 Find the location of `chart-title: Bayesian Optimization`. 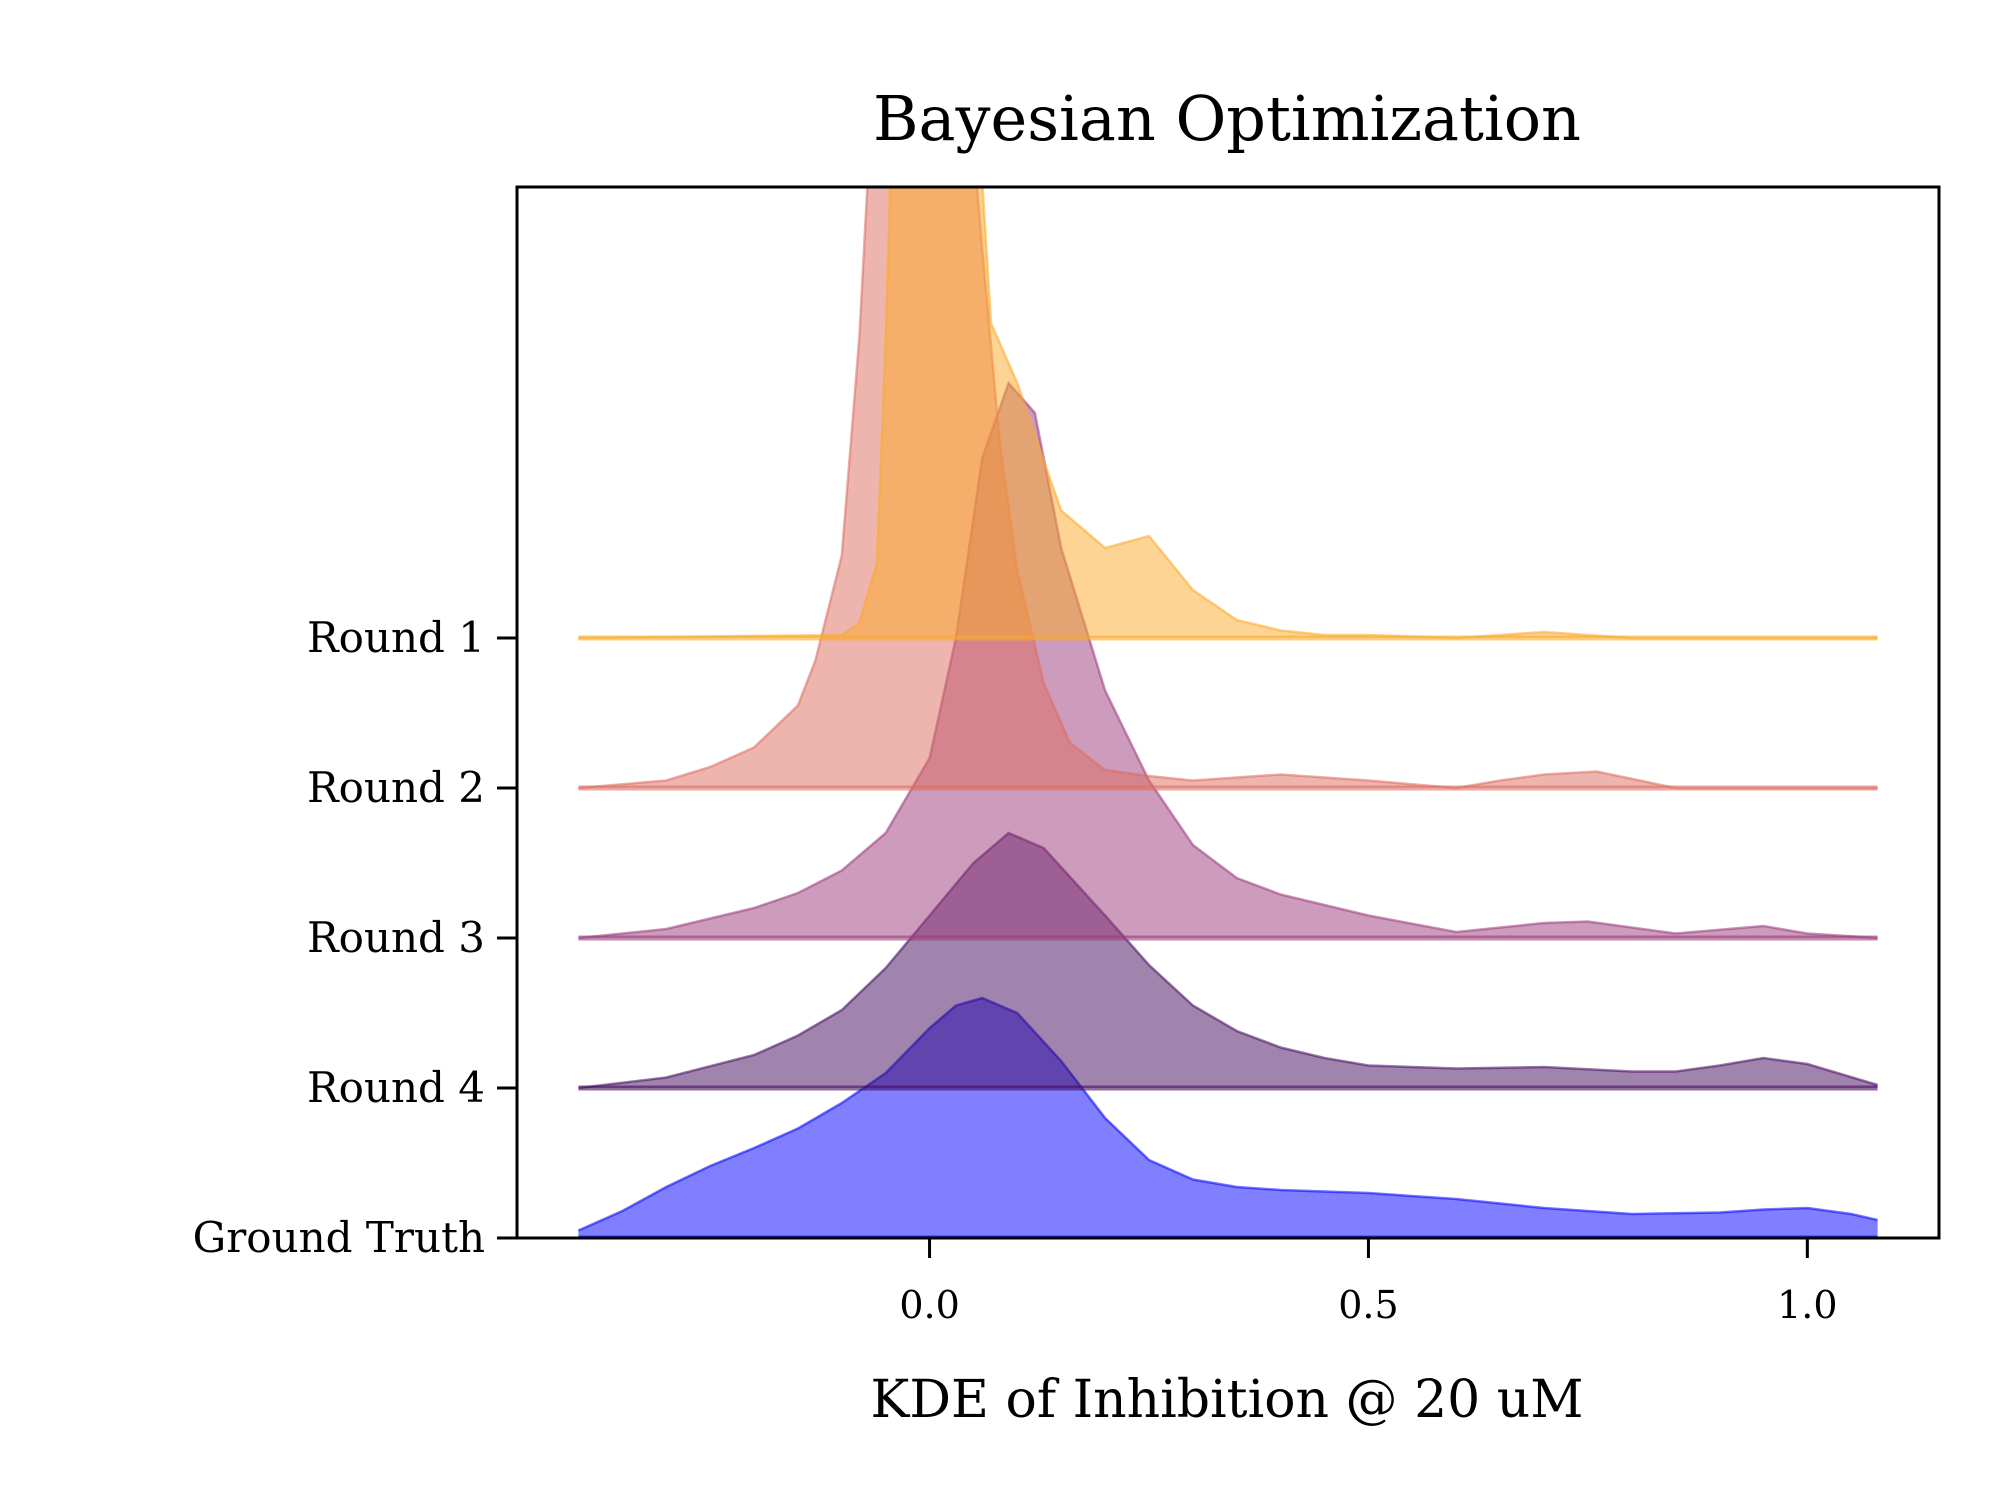

chart-title: Bayesian Optimization is located at coordinates (1227, 118).